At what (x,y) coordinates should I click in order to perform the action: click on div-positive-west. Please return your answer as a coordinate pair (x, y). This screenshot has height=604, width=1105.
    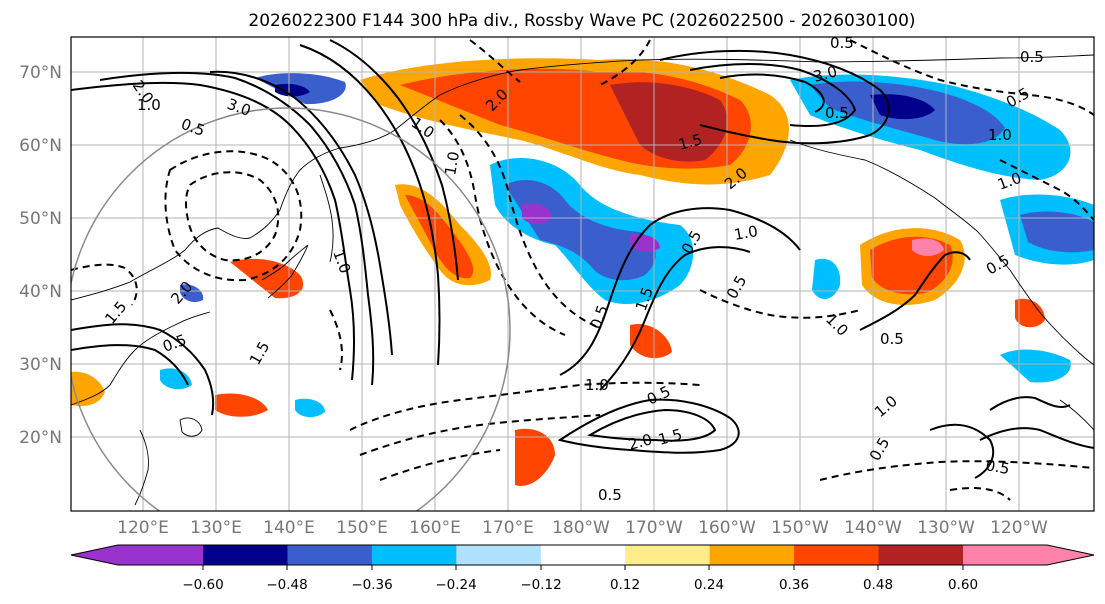
    Looking at the image, I should click on (88, 389).